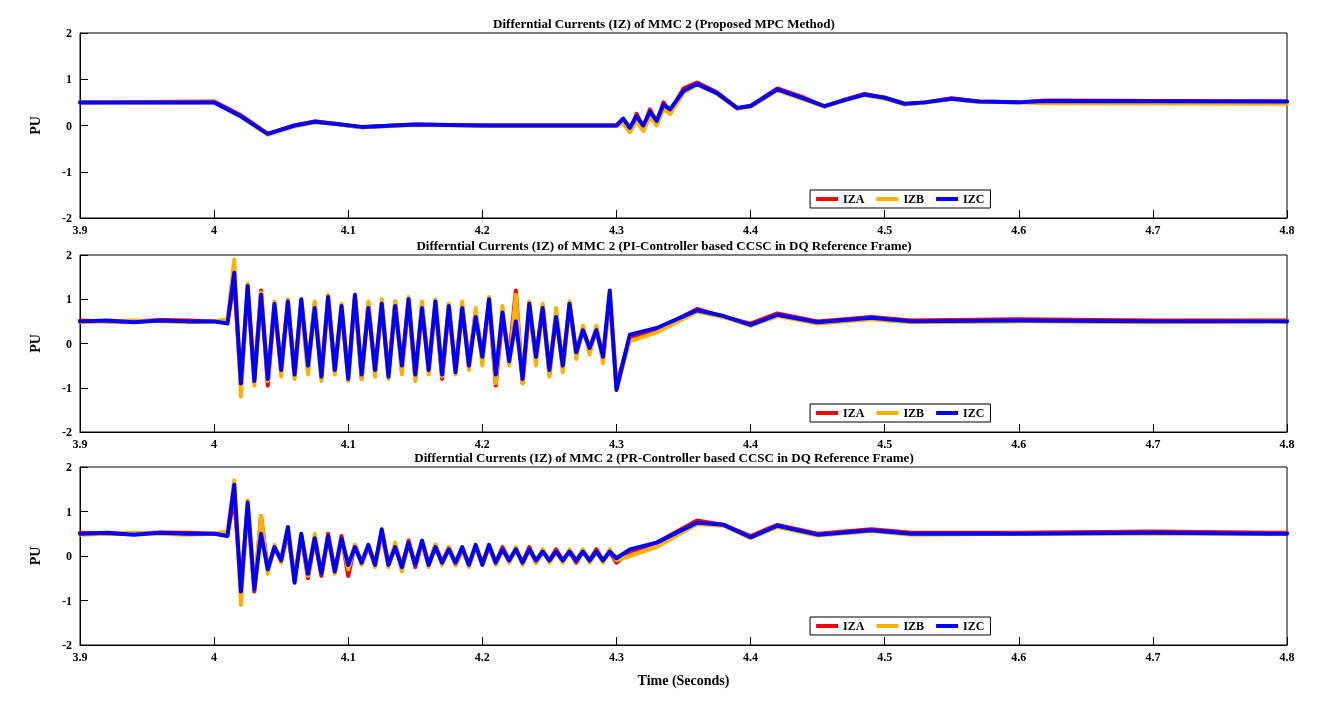  What do you see at coordinates (664, 245) in the screenshot?
I see `chart-title: Differntial Currents (IZ) of MMC 2 (PI-Controller based CCSC in DQ Reference Frame)` at bounding box center [664, 245].